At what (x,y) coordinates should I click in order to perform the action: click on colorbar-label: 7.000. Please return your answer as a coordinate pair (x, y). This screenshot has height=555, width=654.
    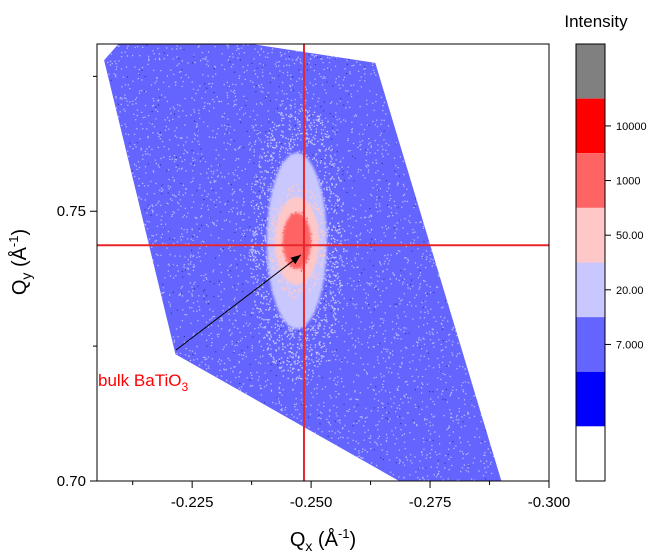
    Looking at the image, I should click on (630, 345).